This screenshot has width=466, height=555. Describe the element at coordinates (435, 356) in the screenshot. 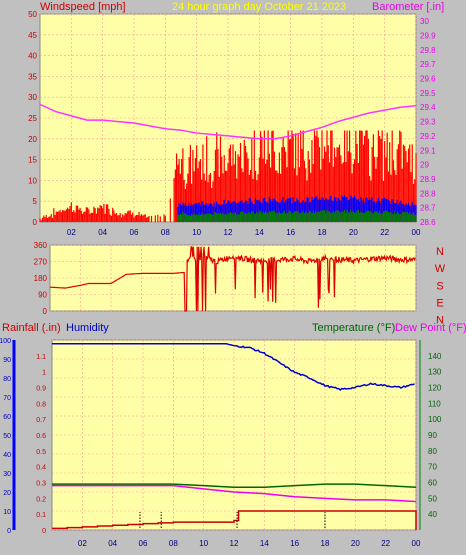

I see `temp-tick-label: 140` at that location.